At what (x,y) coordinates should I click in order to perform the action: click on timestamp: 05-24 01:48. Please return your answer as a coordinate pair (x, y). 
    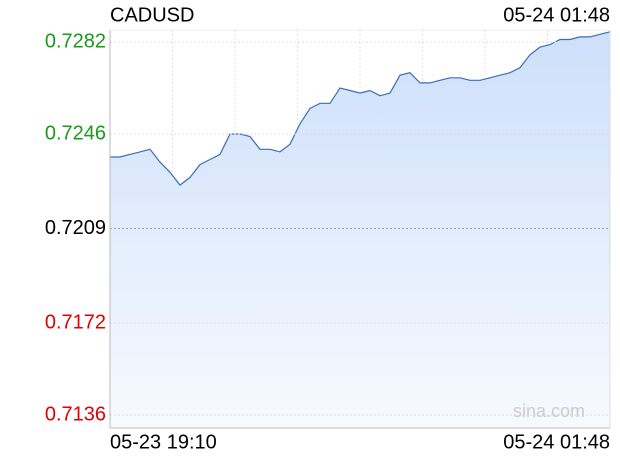
    Looking at the image, I should click on (556, 15).